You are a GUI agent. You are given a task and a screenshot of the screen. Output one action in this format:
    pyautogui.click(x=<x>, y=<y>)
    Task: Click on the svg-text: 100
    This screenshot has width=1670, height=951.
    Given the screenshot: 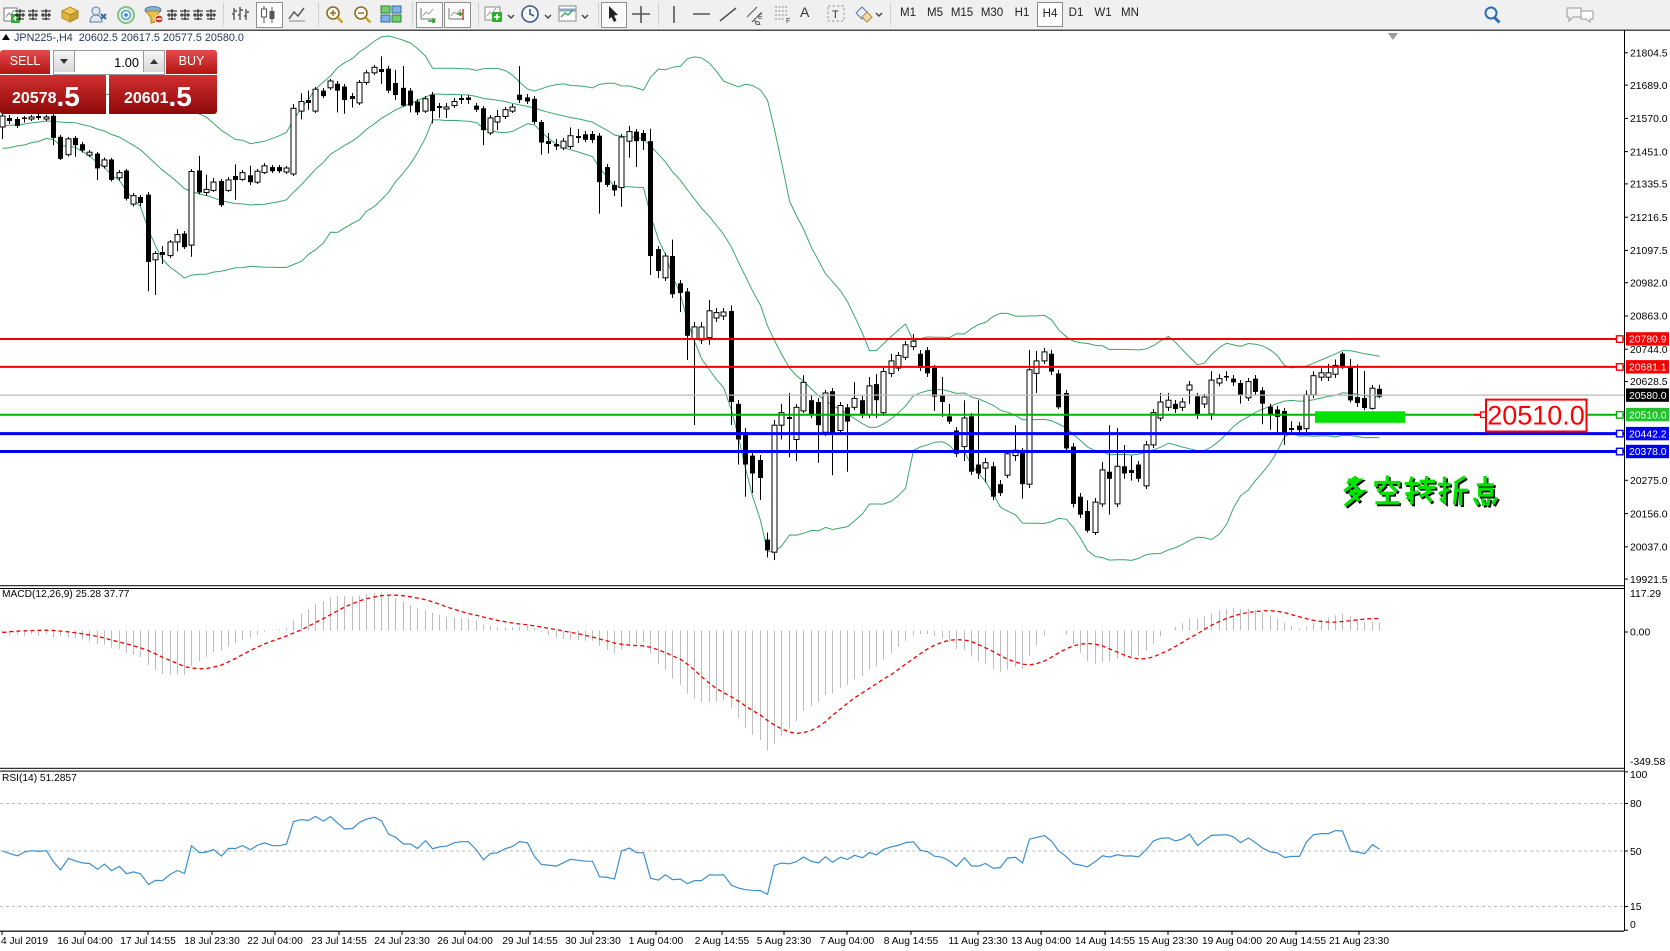 What is the action you would take?
    pyautogui.click(x=1639, y=775)
    